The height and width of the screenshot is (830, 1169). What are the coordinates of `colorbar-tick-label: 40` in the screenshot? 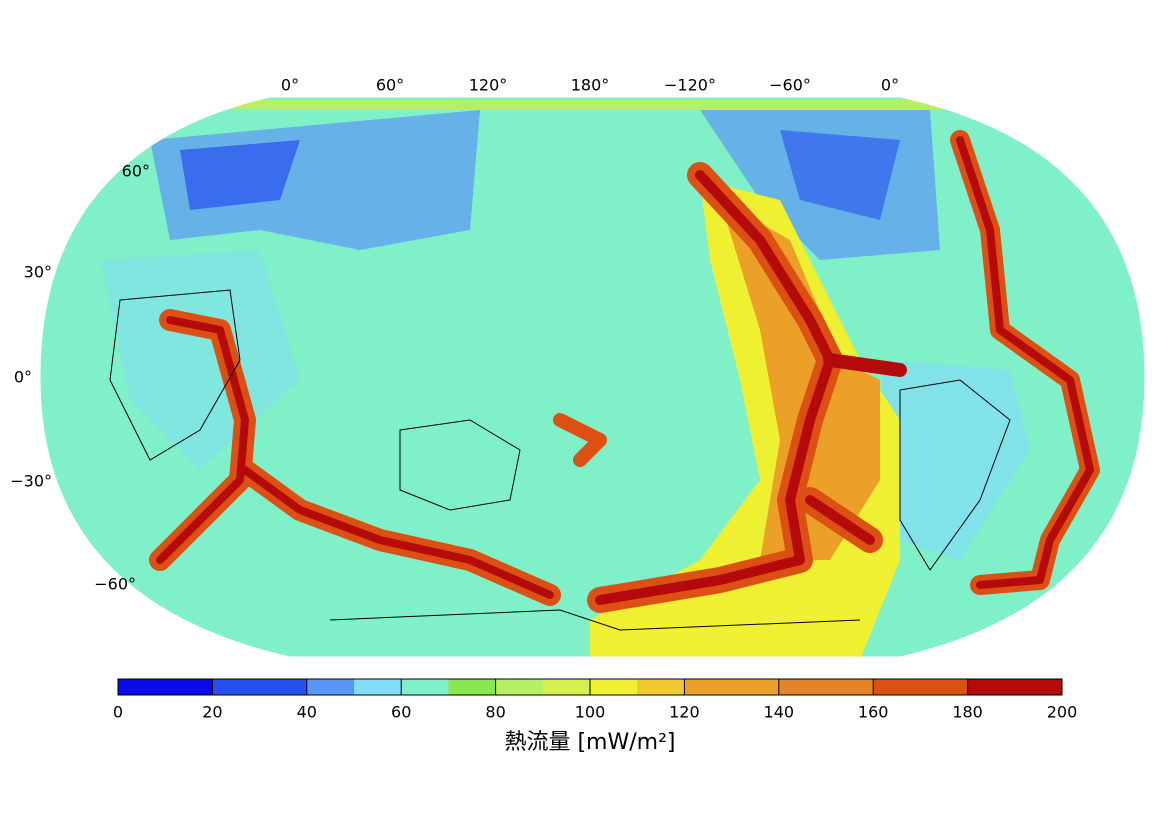 It's located at (307, 712).